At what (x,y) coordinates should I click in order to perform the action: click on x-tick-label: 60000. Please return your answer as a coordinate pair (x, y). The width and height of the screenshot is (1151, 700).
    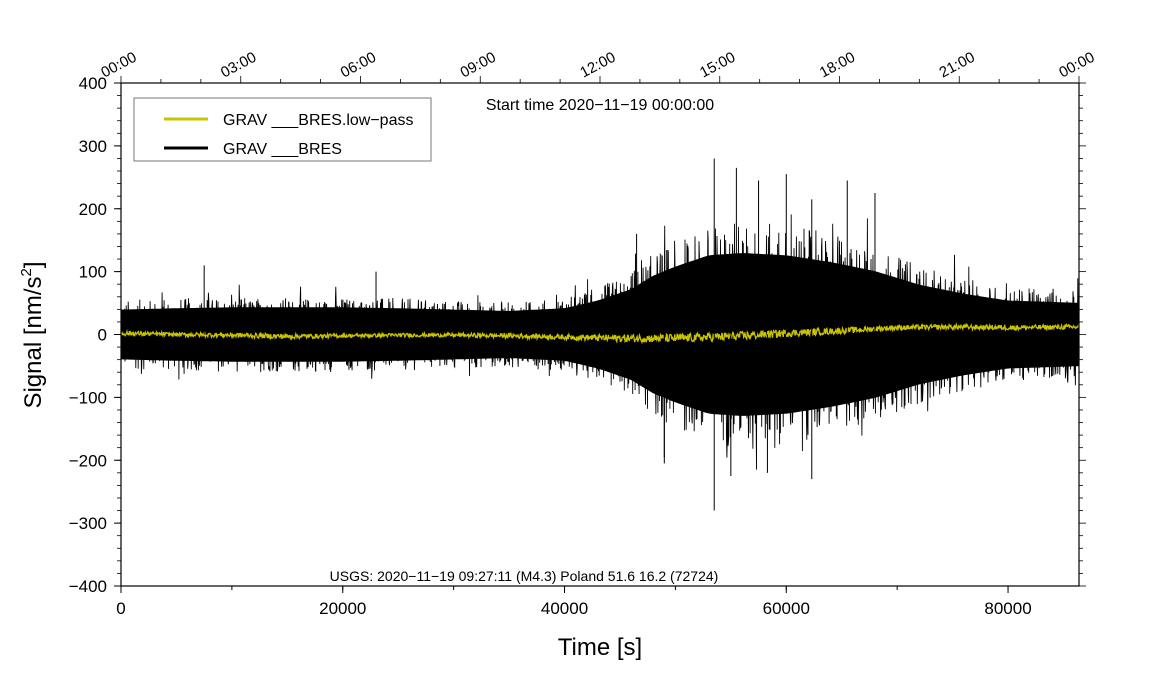
    Looking at the image, I should click on (786, 608).